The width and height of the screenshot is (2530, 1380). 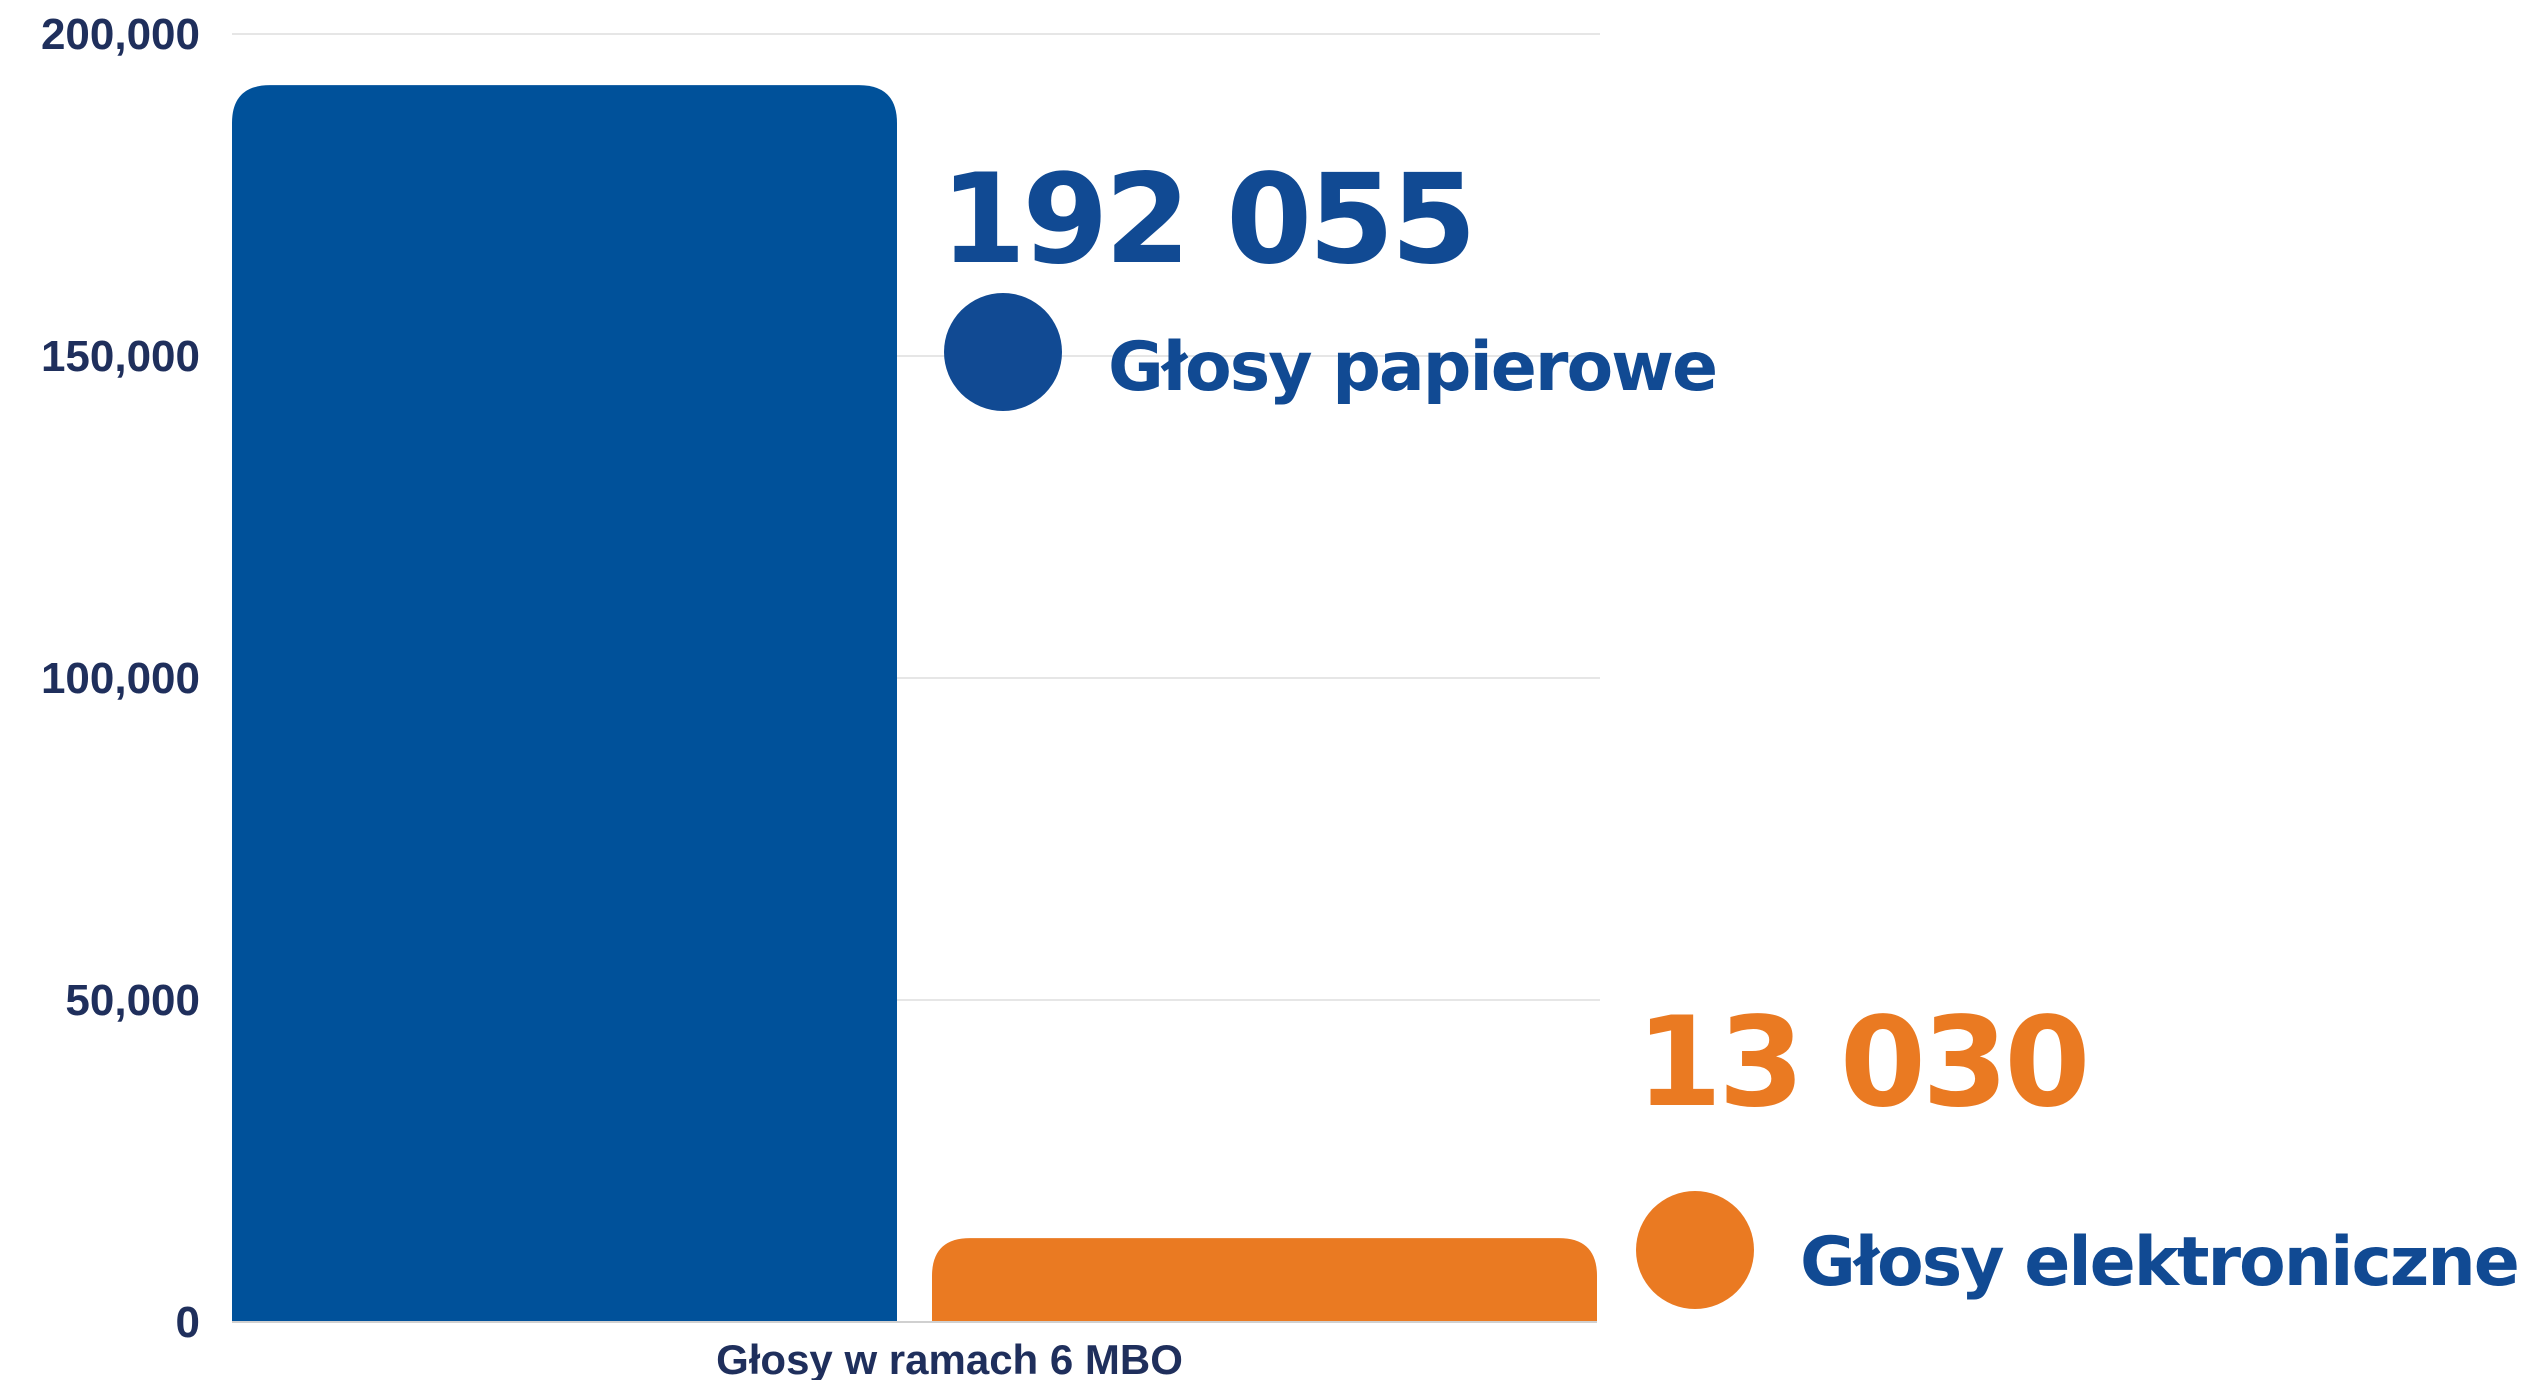 I want to click on value-label: 13 030, so click(x=1861, y=1063).